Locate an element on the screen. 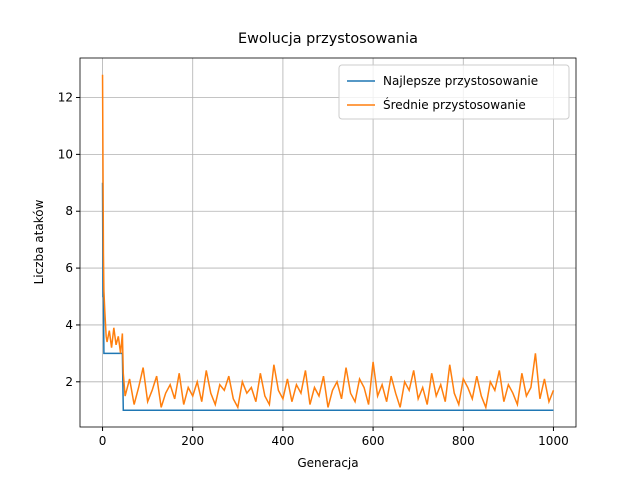 The width and height of the screenshot is (640, 484). y-tick-label: 6 is located at coordinates (69, 268).